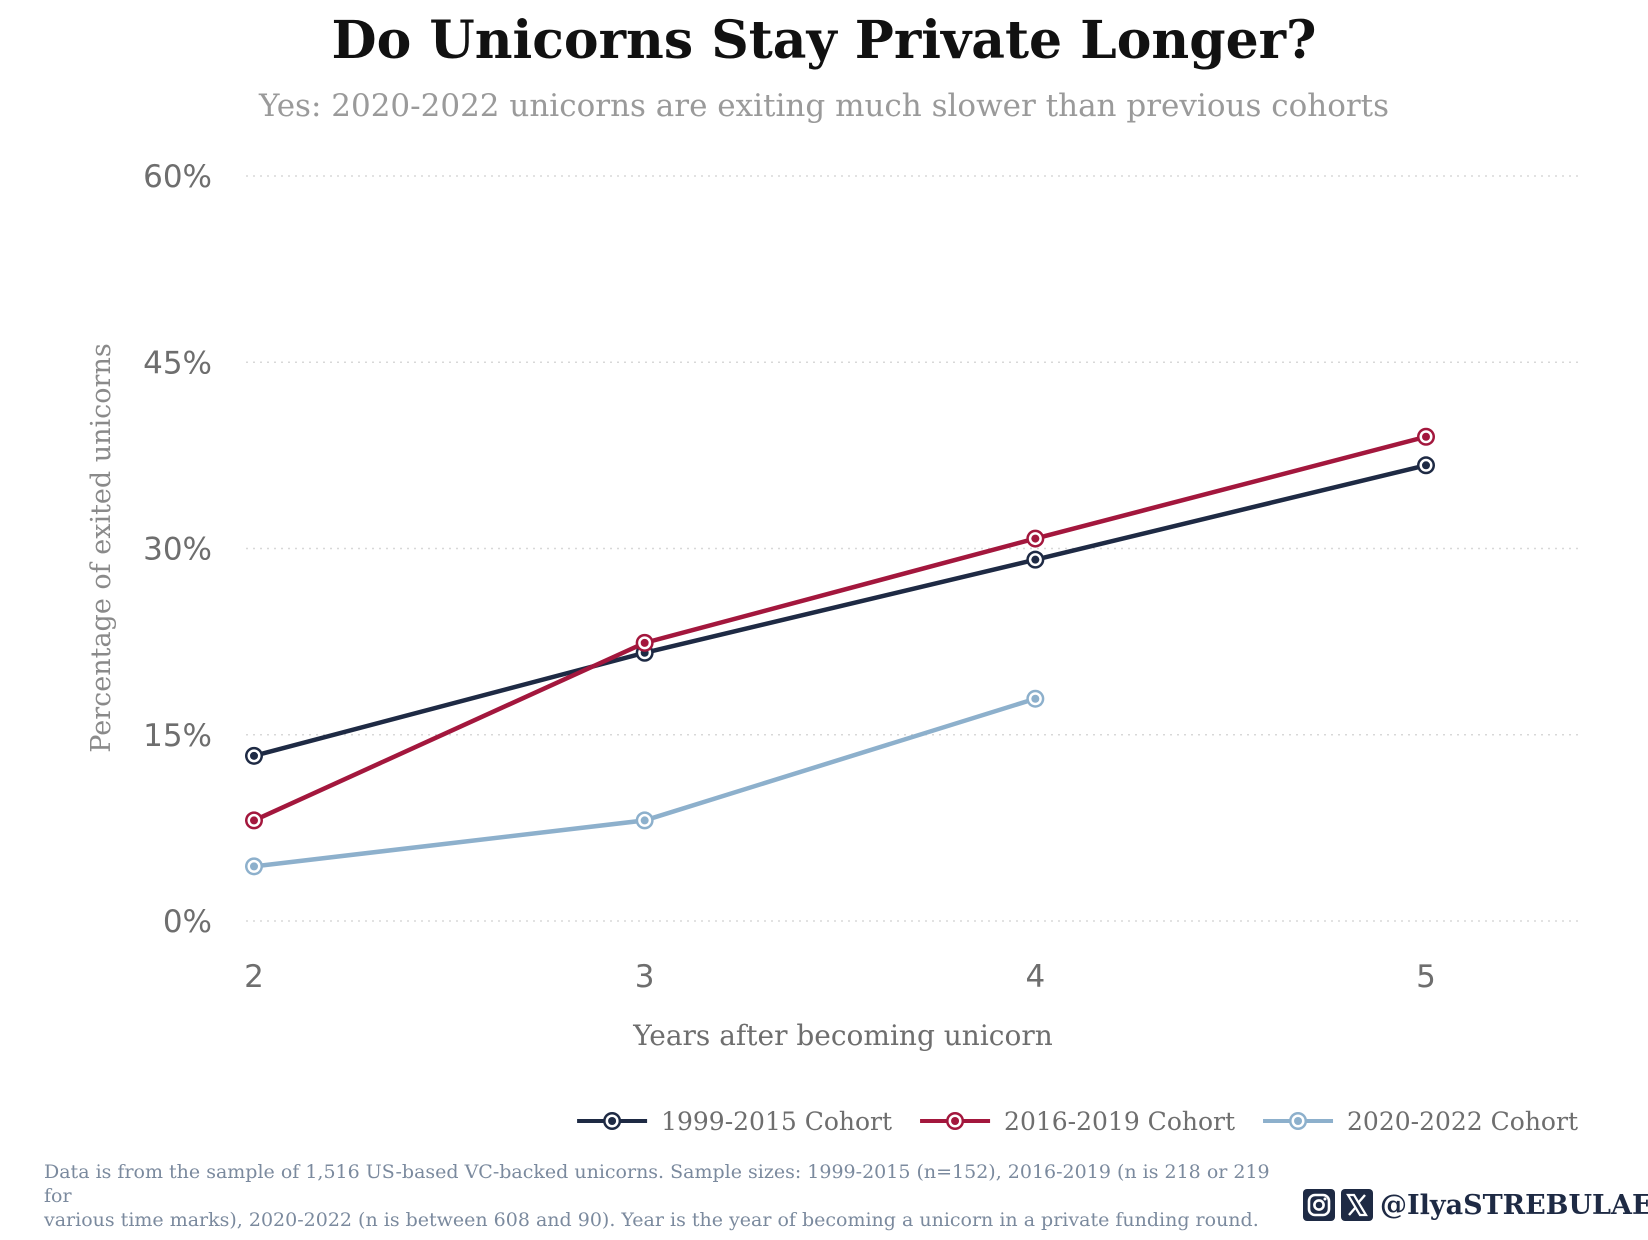 The height and width of the screenshot is (1240, 1648). Describe the element at coordinates (1319, 1205) in the screenshot. I see `instagram-icon` at that location.